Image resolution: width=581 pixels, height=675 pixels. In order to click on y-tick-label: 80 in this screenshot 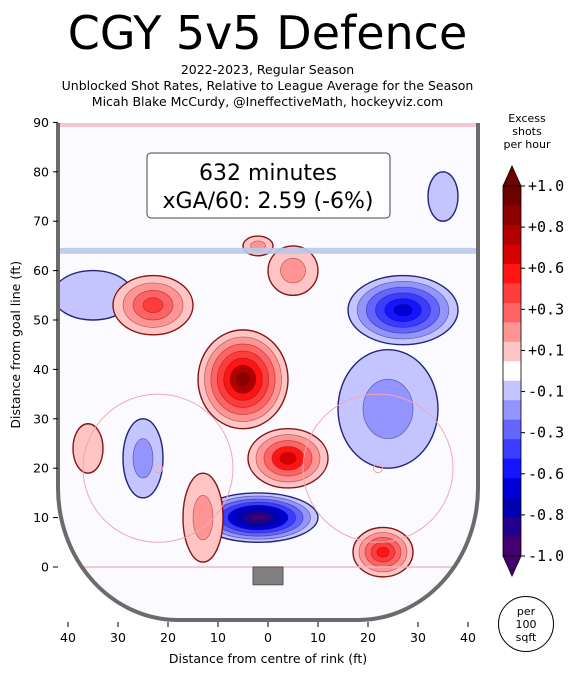, I will do `click(41, 171)`.